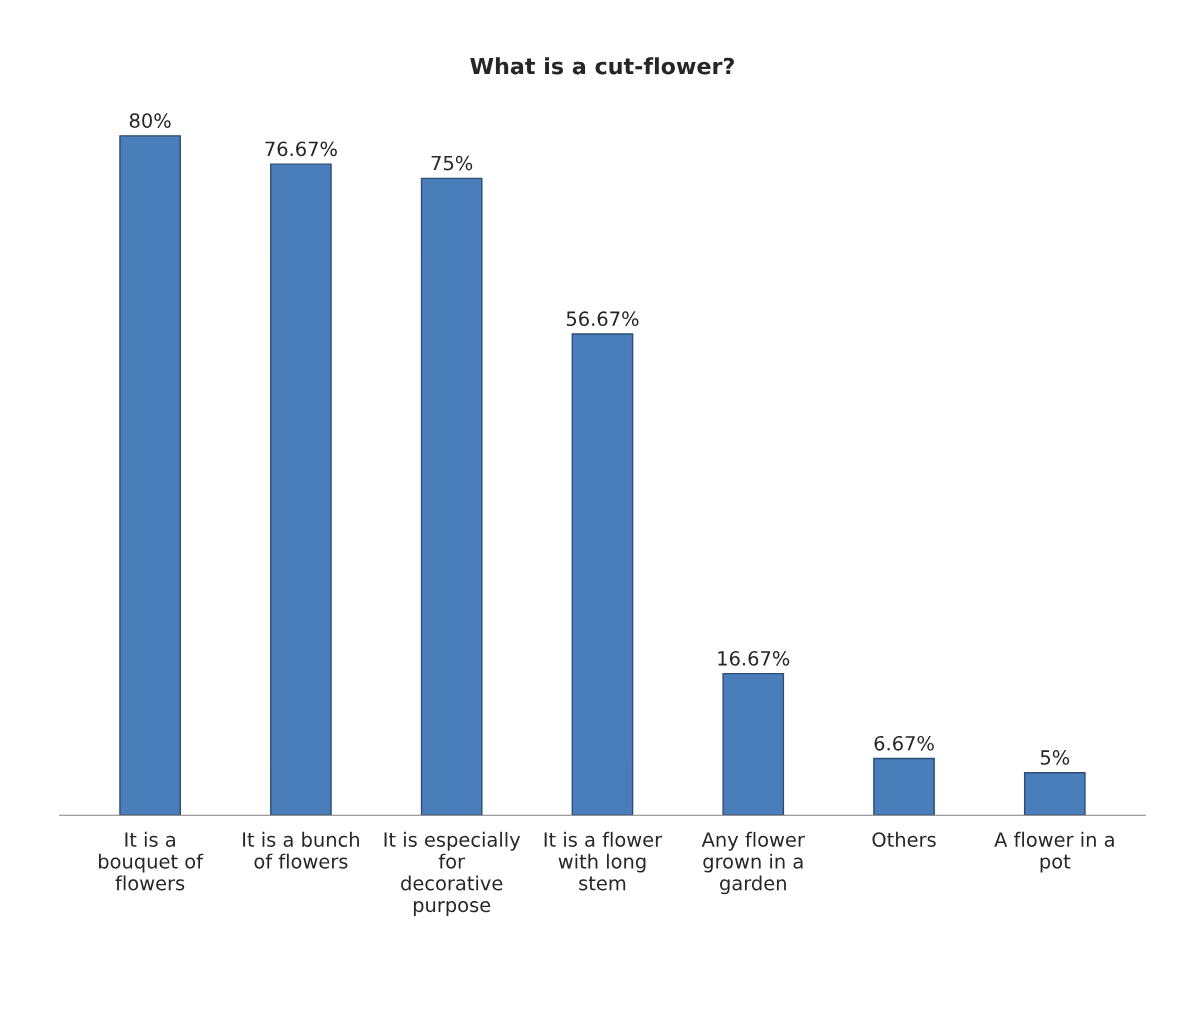  I want to click on x-tick-label: A flower in a pot, so click(1054, 852).